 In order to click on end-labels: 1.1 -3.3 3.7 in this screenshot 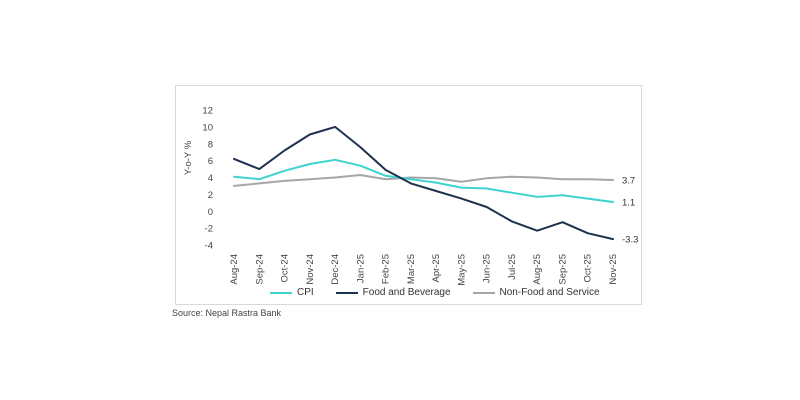, I will do `click(630, 211)`.